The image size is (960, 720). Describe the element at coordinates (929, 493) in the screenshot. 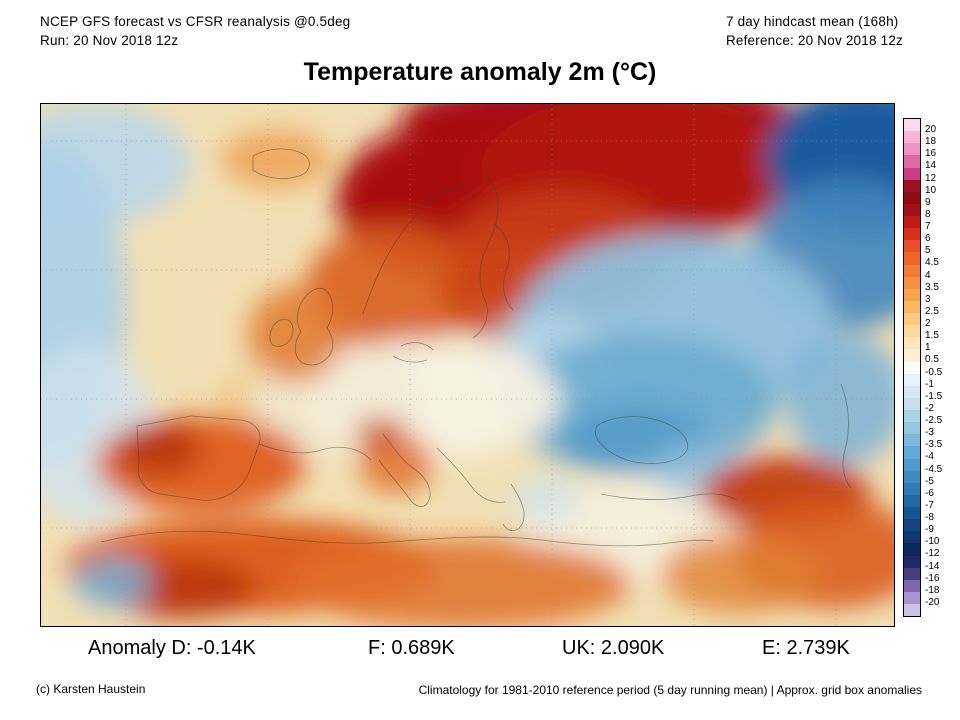

I see `colorbar-tick-label: -6` at that location.